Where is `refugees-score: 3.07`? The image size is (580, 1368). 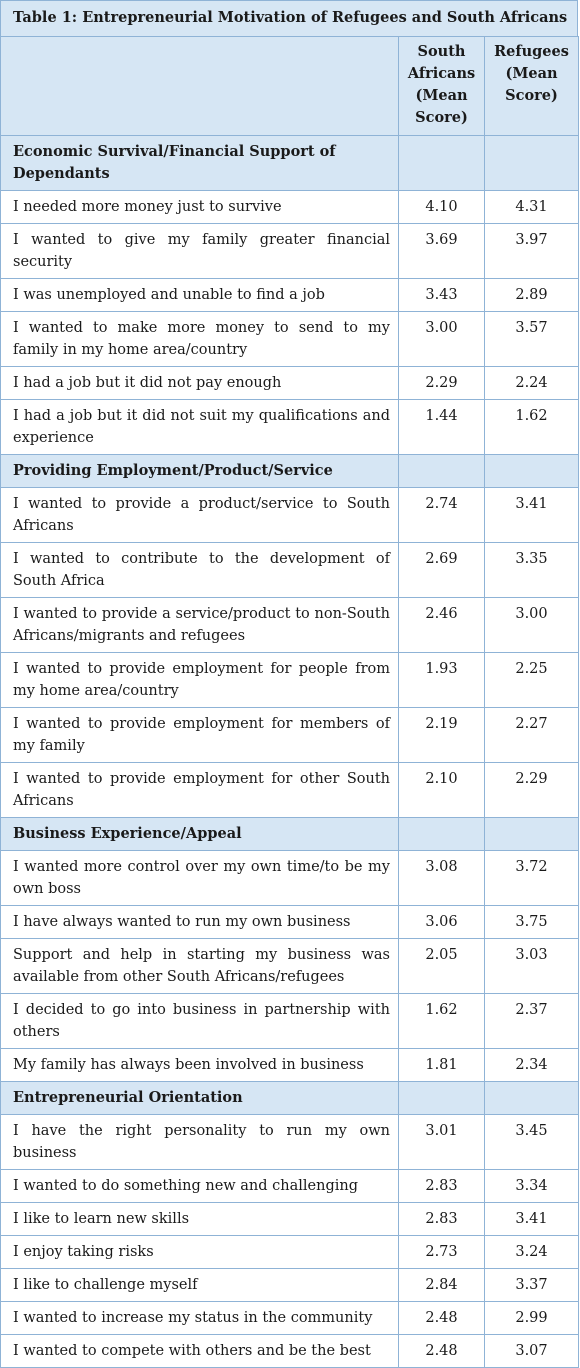 refugees-score: 3.07 is located at coordinates (531, 1351).